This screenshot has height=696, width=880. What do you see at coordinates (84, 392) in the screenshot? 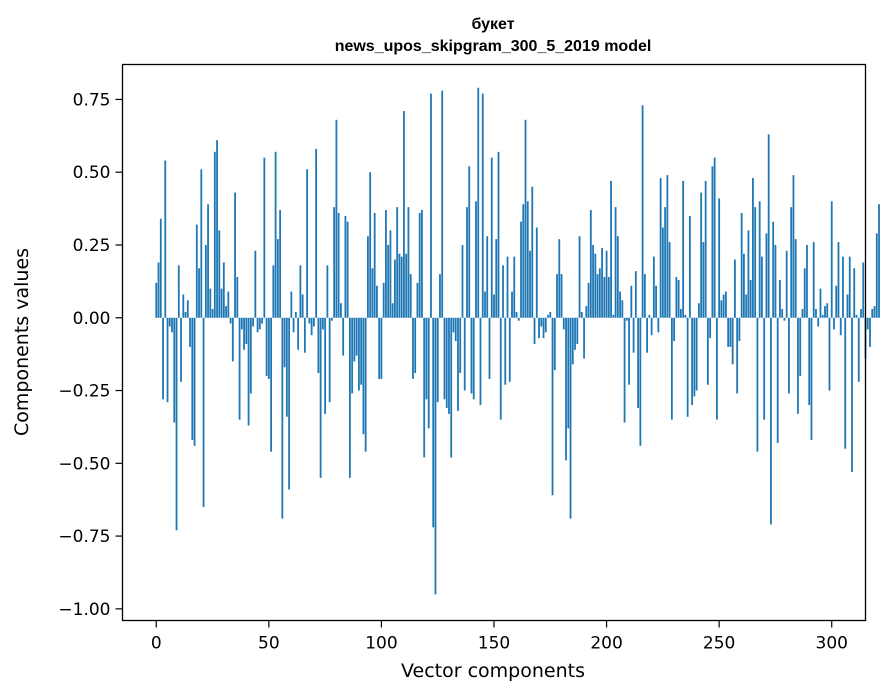
I see `y-tick-label: −0.25` at bounding box center [84, 392].